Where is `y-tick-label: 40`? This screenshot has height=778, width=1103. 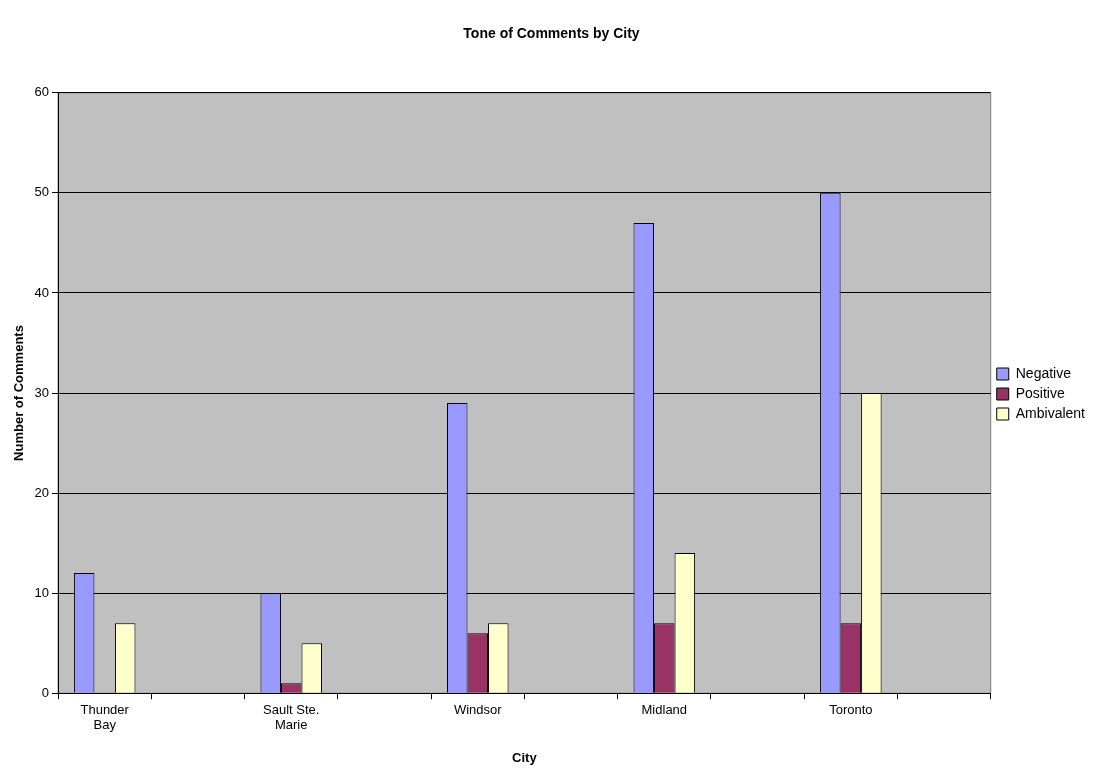
y-tick-label: 40 is located at coordinates (42, 292).